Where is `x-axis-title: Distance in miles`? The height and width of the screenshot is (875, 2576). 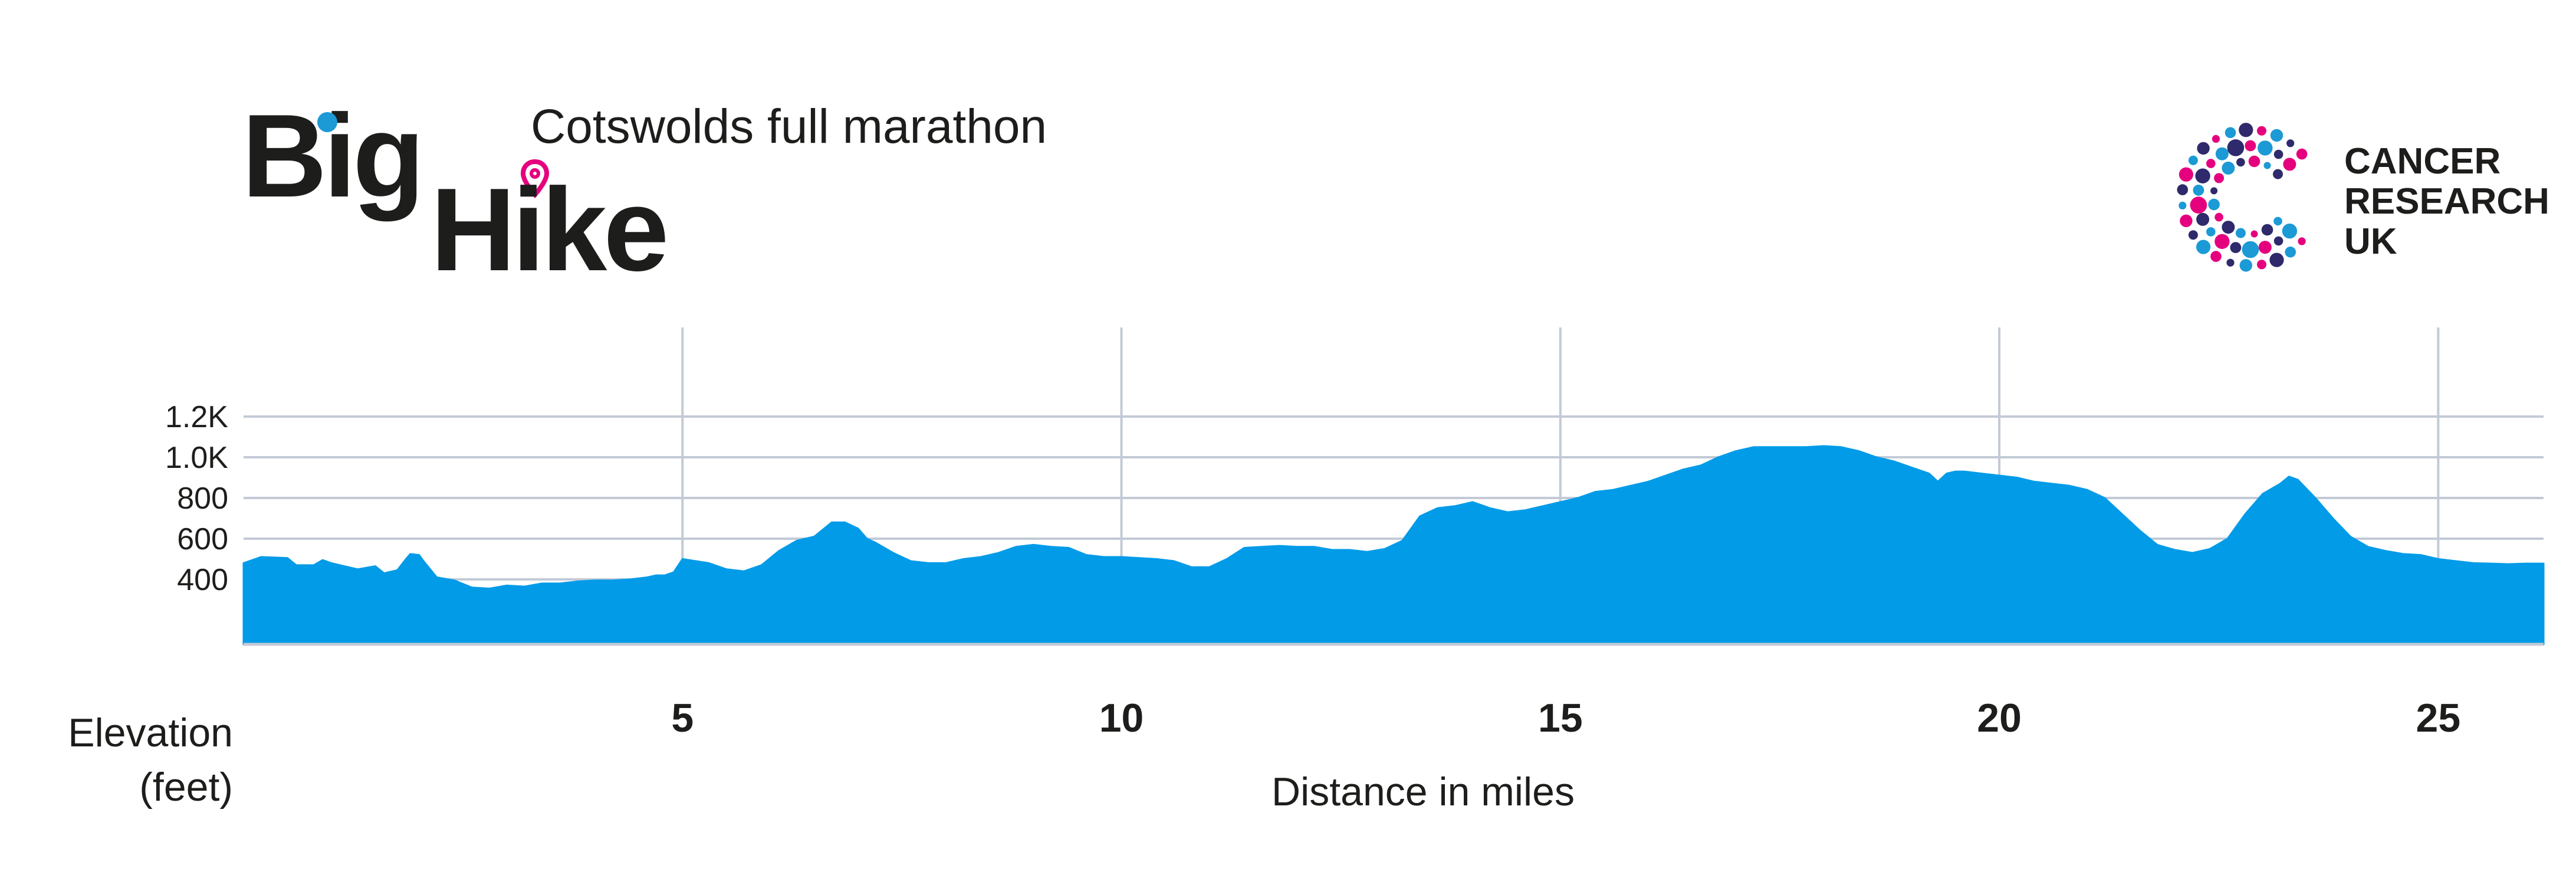 x-axis-title: Distance in miles is located at coordinates (1423, 792).